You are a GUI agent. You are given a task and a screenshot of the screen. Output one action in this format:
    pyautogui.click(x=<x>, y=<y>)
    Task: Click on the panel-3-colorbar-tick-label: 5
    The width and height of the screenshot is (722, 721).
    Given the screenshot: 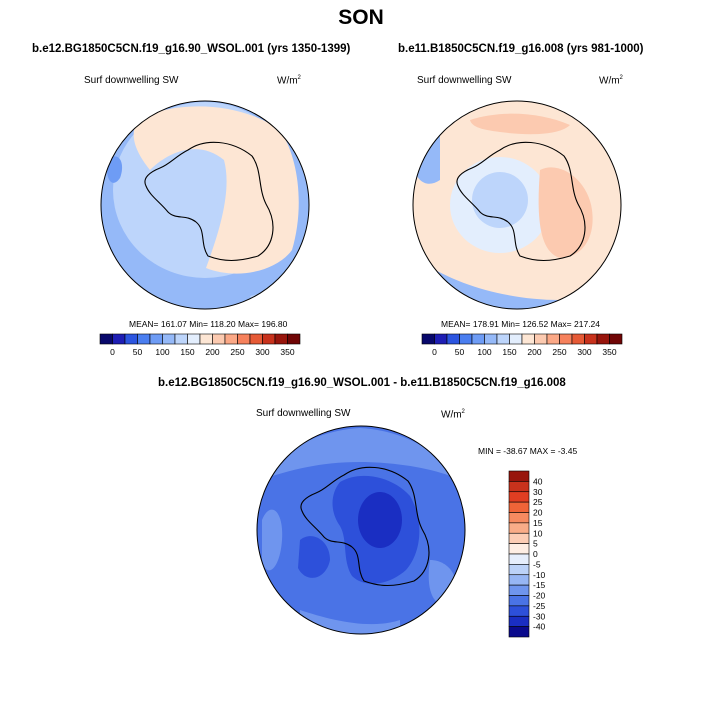 What is the action you would take?
    pyautogui.click(x=535, y=544)
    